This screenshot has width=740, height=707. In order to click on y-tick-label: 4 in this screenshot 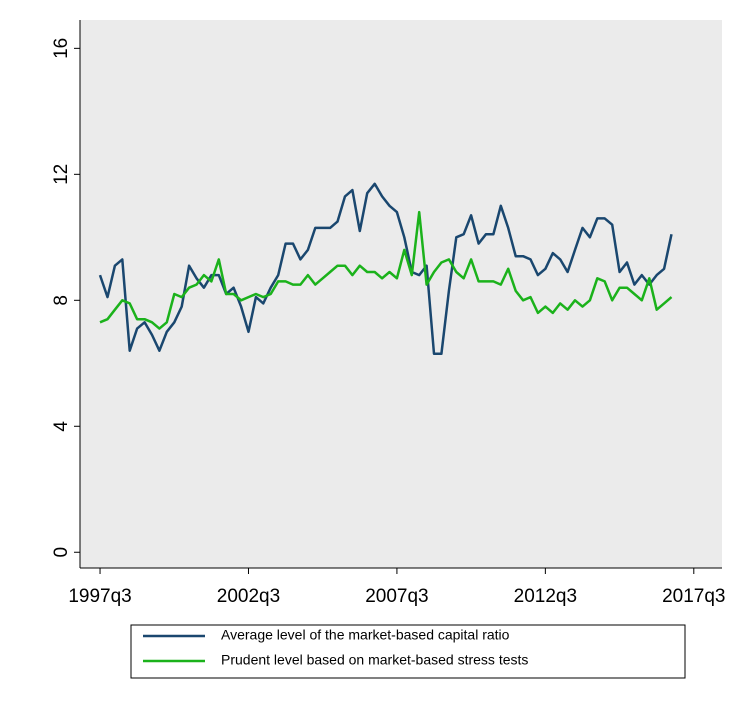, I will do `click(61, 426)`.